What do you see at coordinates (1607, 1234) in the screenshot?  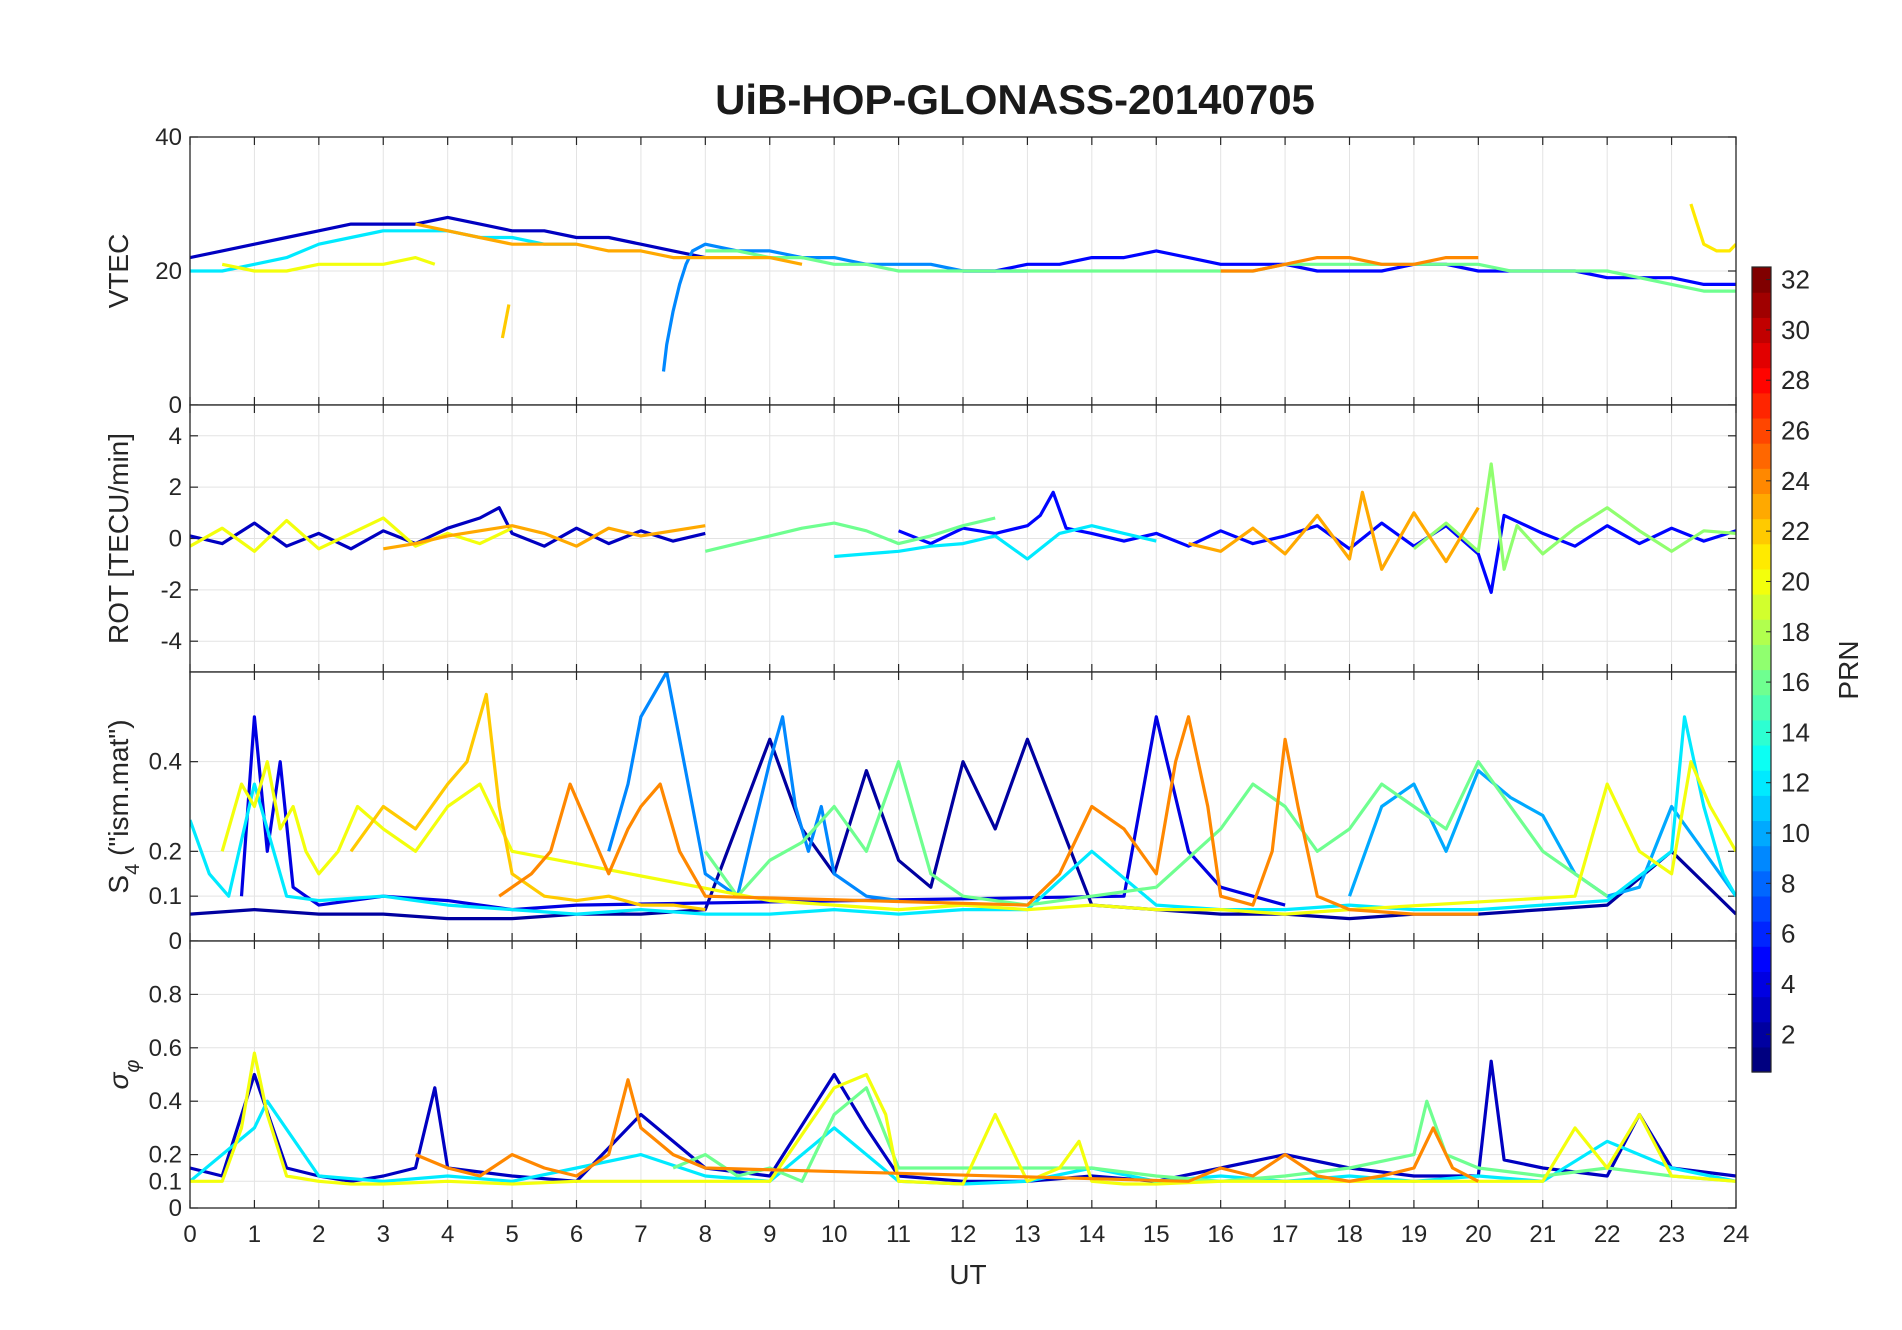 I see `x-tick-label: 22` at bounding box center [1607, 1234].